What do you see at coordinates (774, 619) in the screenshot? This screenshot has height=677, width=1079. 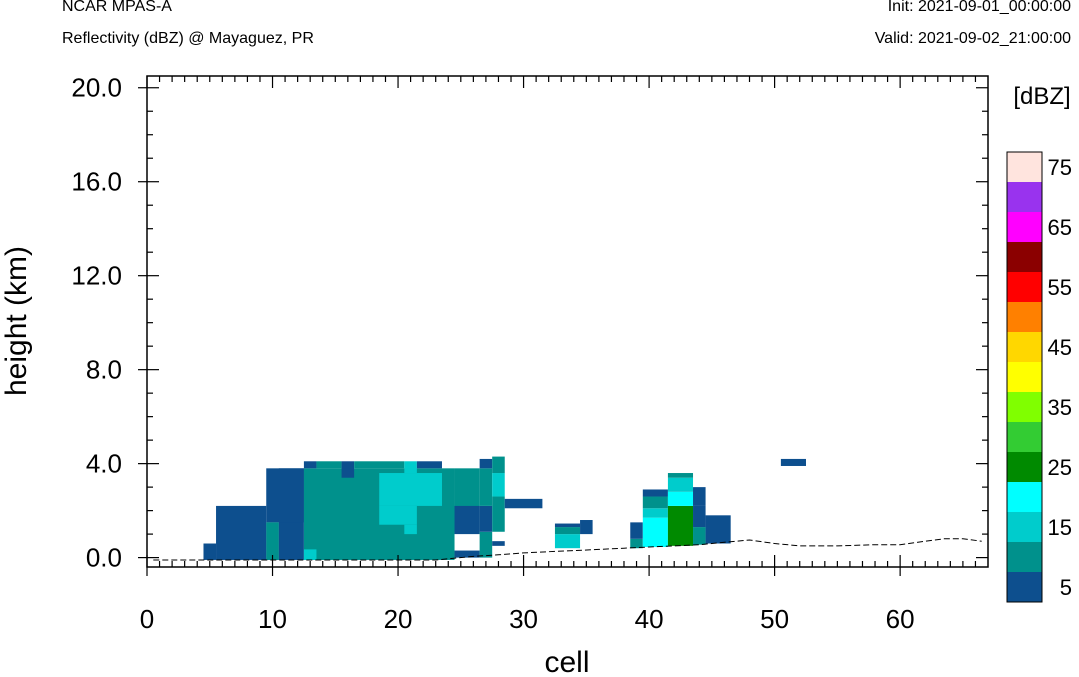 I see `x-tick-label: 50` at bounding box center [774, 619].